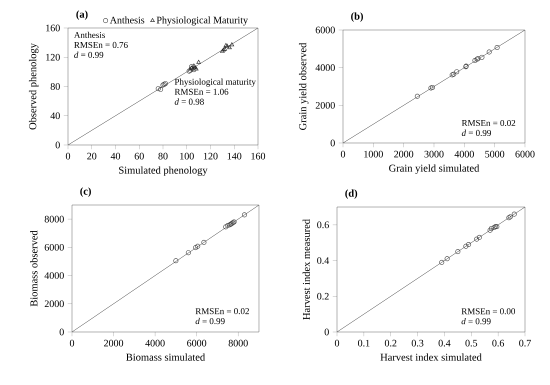 The image size is (550, 385). I want to click on x-tick-label: 80, so click(163, 156).